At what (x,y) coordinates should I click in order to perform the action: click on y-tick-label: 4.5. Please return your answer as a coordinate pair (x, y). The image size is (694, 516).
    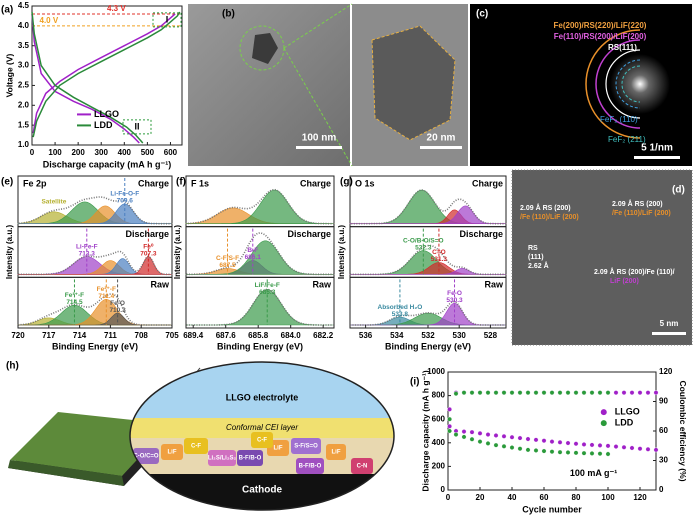
    Looking at the image, I should click on (24, 5).